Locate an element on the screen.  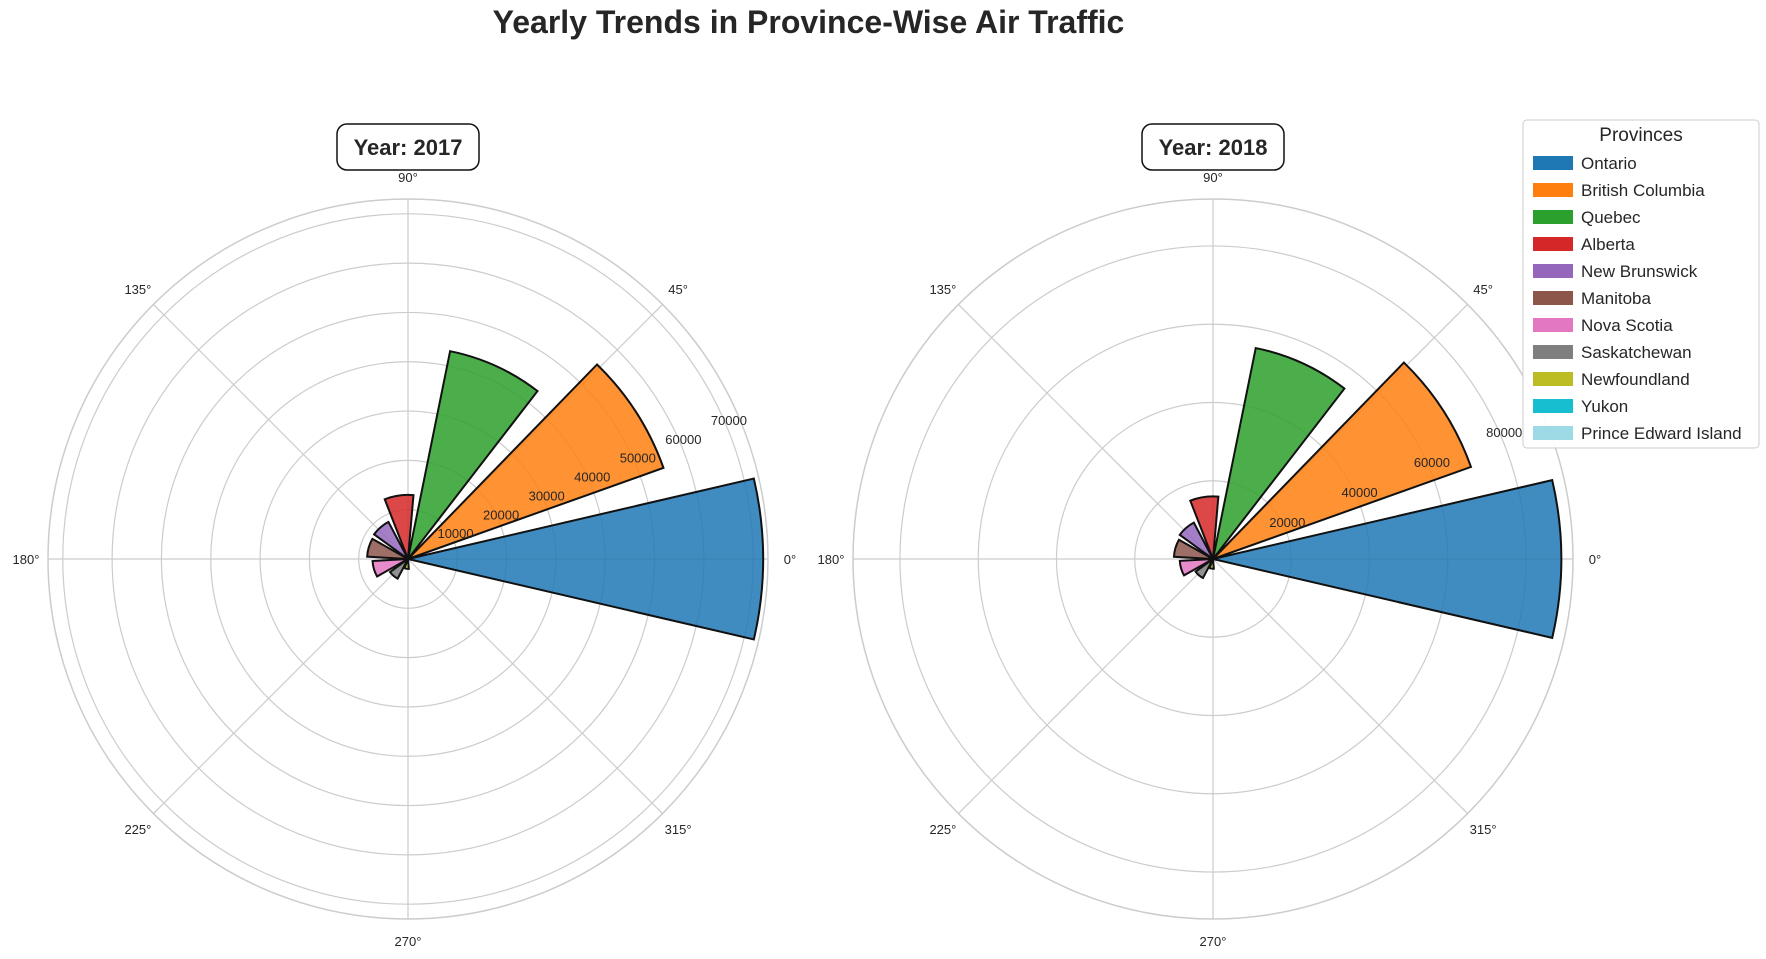
legend-label: Prince Edward Island is located at coordinates (1661, 433).